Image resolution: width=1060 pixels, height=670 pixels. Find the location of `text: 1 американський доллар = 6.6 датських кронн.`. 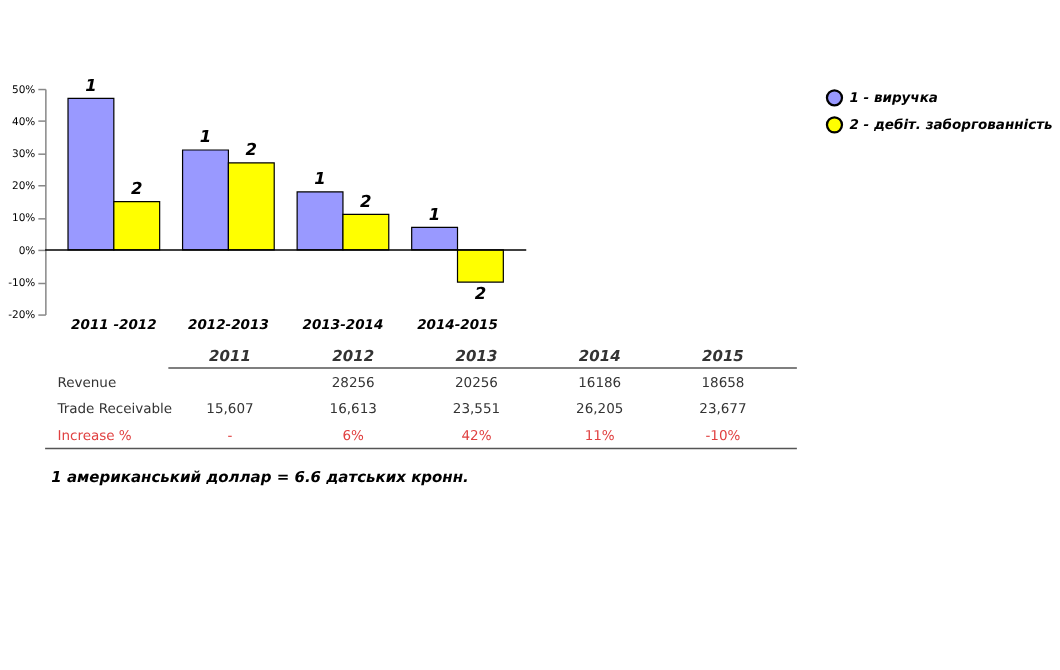

text: 1 американський доллар = 6.6 датських кронн. is located at coordinates (260, 476).